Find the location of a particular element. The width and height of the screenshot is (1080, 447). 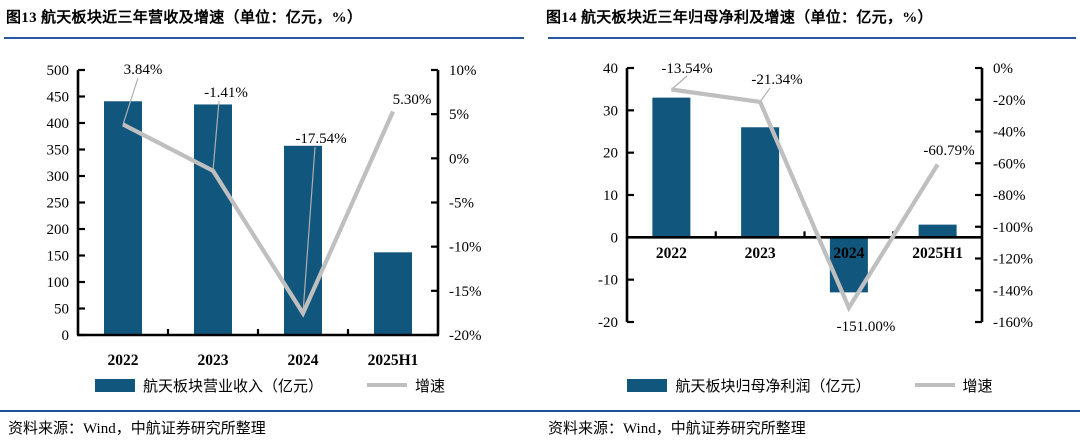

left-axis-tick-label: -10 is located at coordinates (608, 281).